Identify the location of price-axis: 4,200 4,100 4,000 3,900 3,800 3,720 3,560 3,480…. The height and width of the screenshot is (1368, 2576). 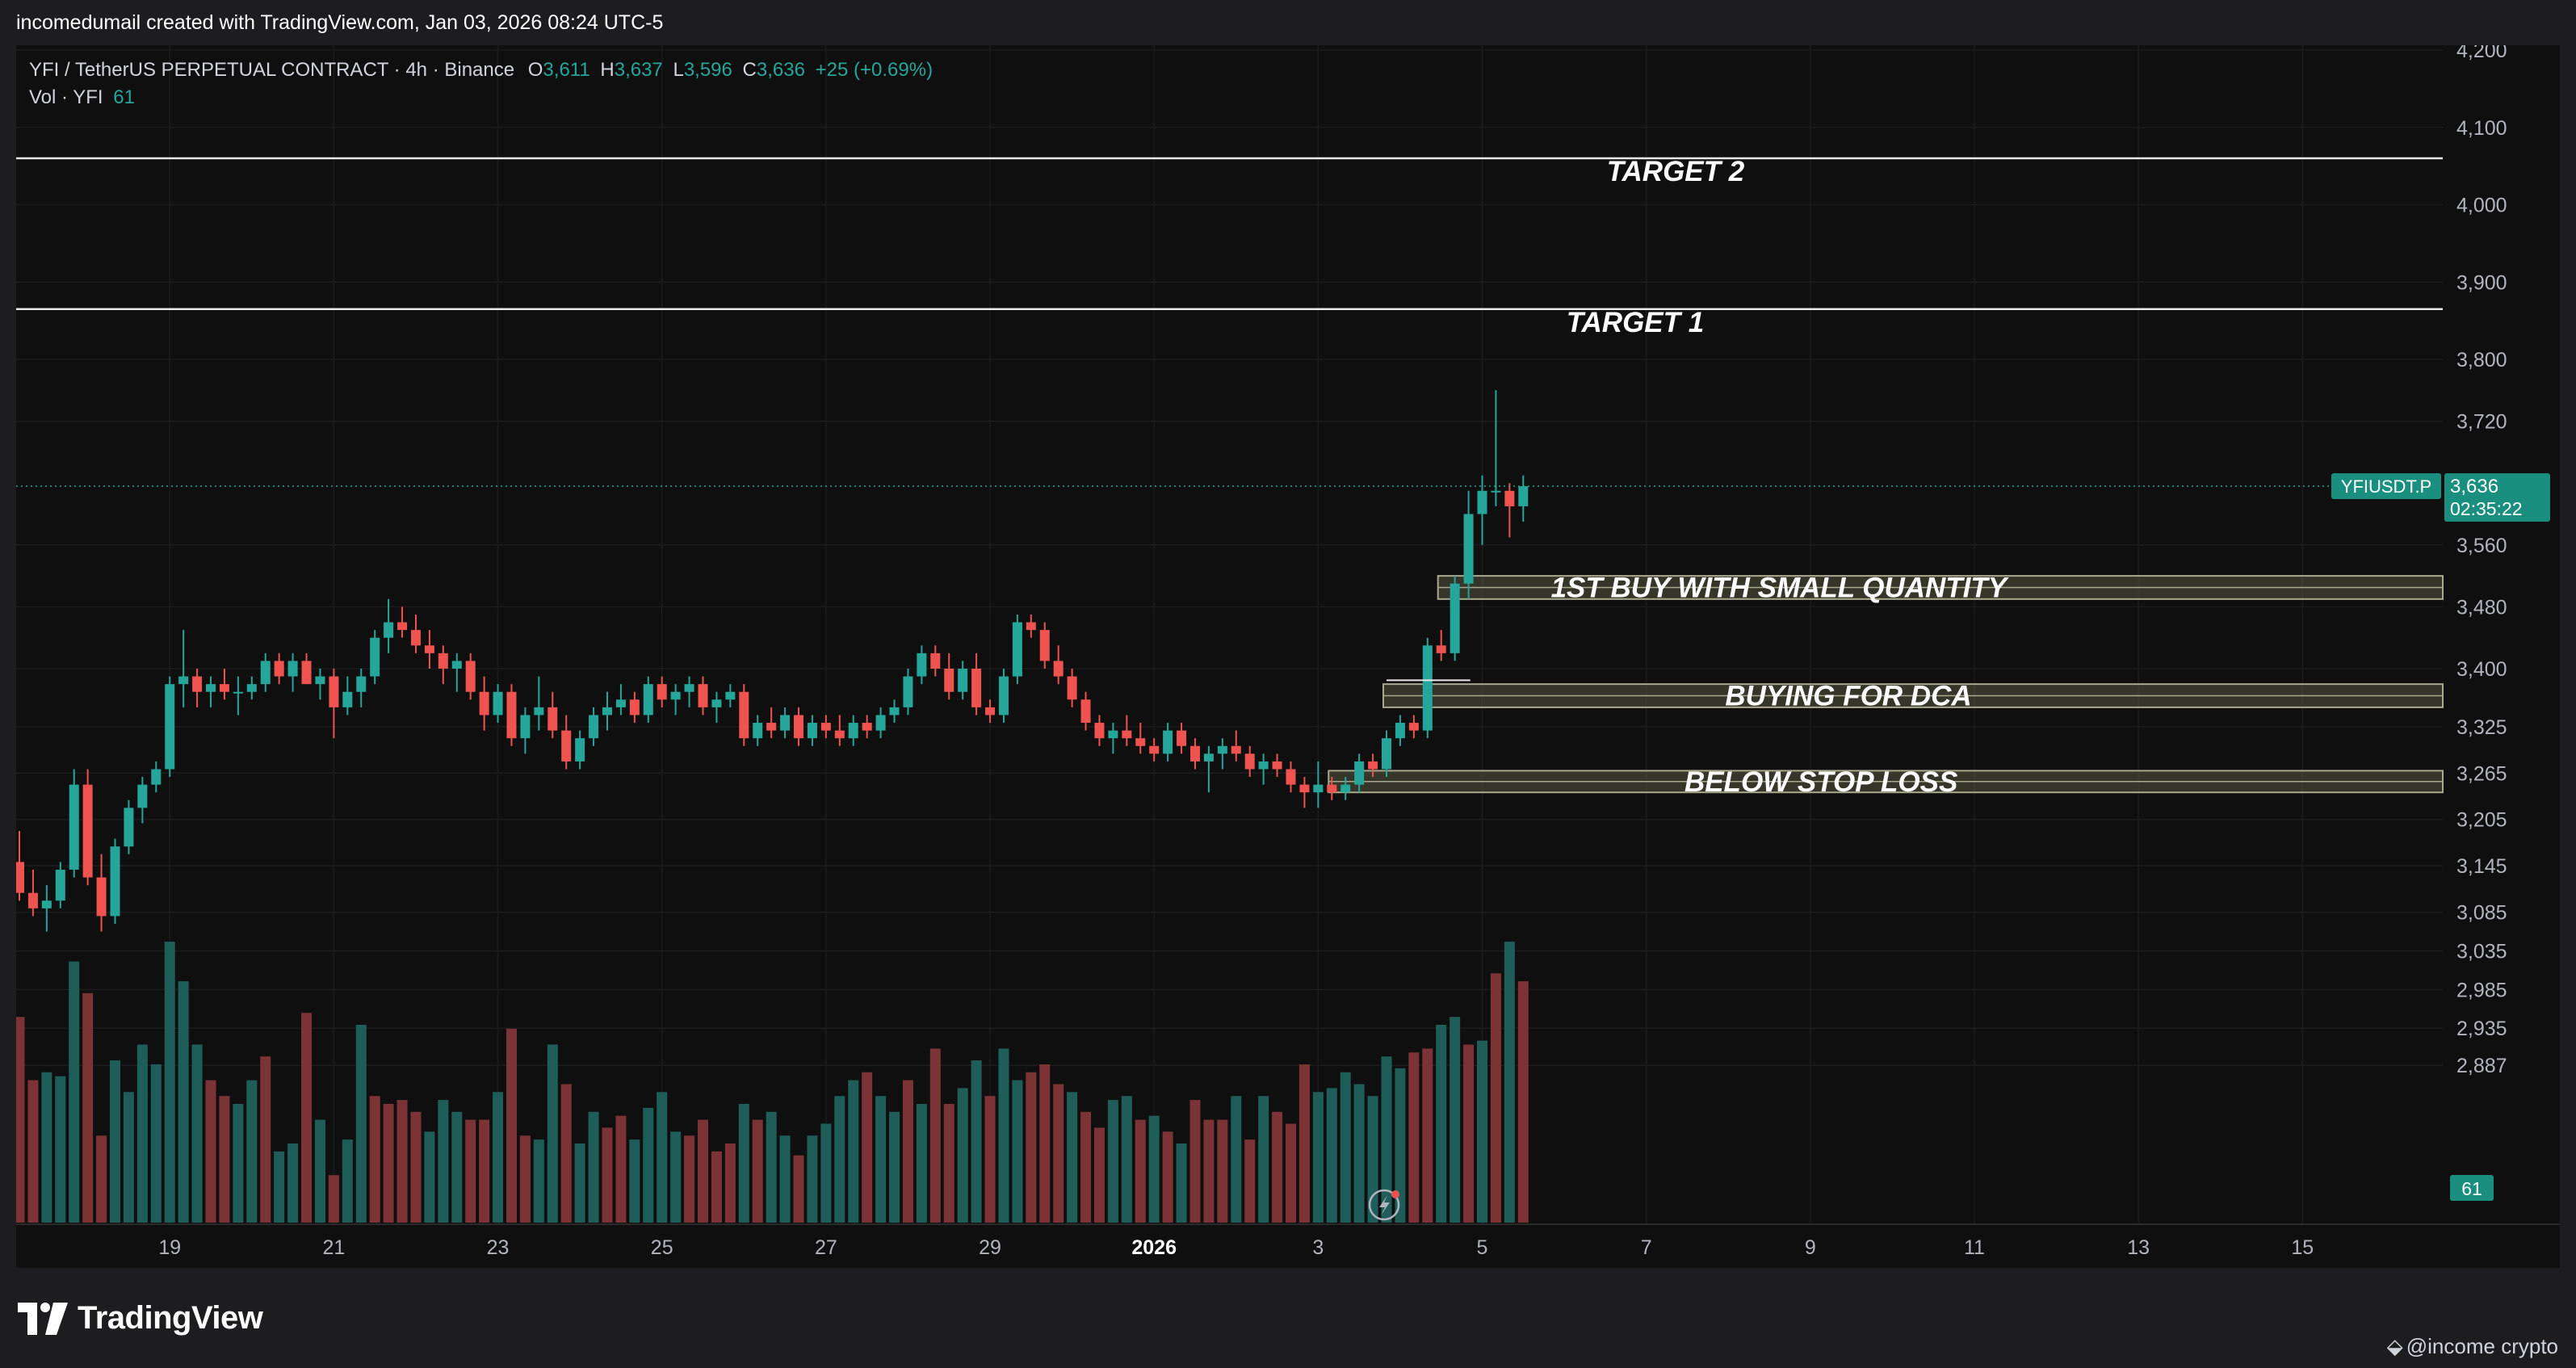
(2440, 623).